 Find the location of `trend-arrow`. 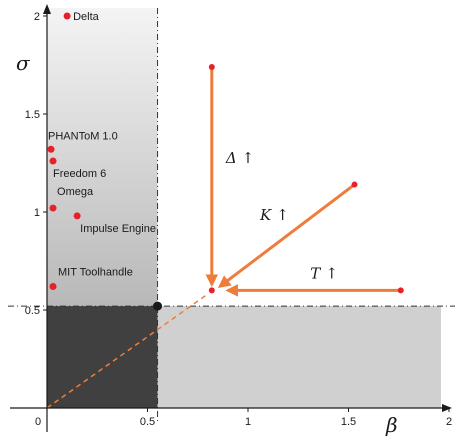

trend-arrow is located at coordinates (286, 236).